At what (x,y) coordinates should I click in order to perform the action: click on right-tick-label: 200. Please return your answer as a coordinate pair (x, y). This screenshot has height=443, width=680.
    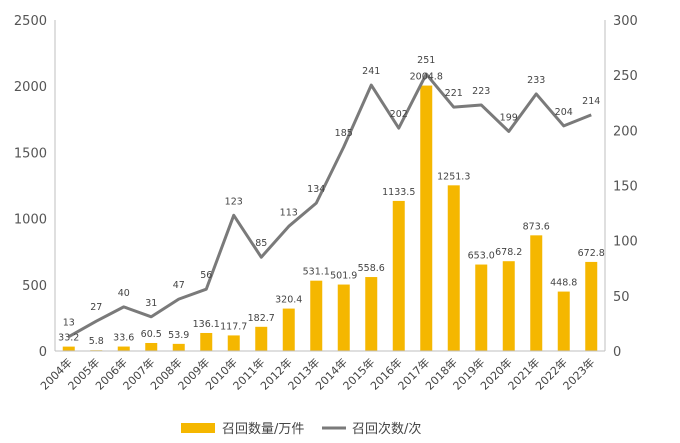
    Looking at the image, I should click on (625, 131).